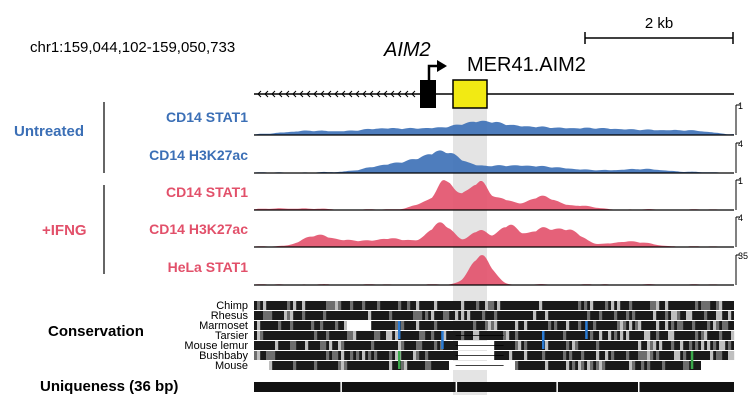 This screenshot has height=412, width=750. I want to click on mer41-element-box, so click(470, 94).